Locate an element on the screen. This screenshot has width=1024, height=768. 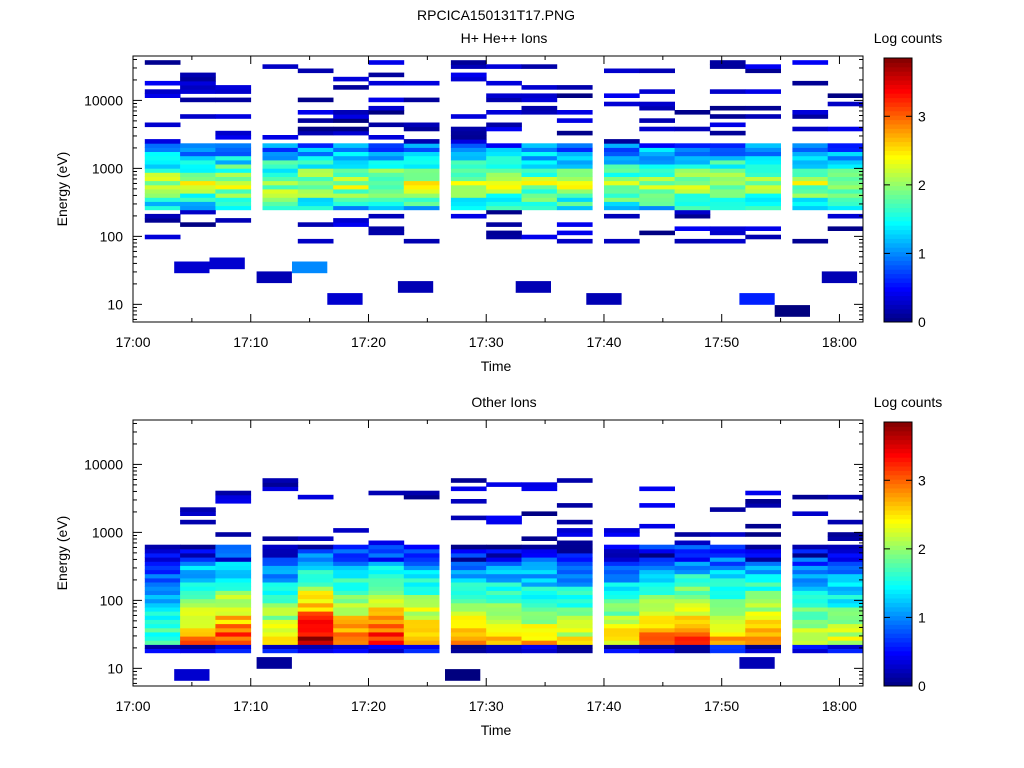
x-axis-label: Time is located at coordinates (496, 366).